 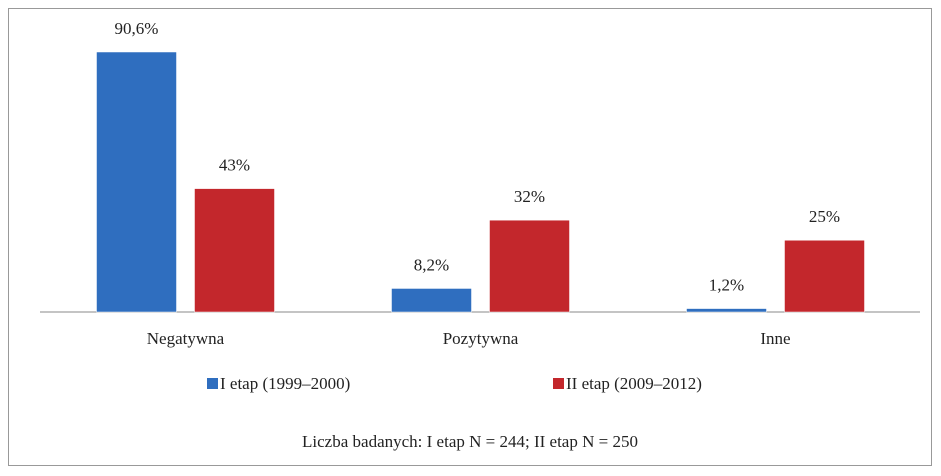 What do you see at coordinates (431, 264) in the screenshot?
I see `data-label: 8,2%` at bounding box center [431, 264].